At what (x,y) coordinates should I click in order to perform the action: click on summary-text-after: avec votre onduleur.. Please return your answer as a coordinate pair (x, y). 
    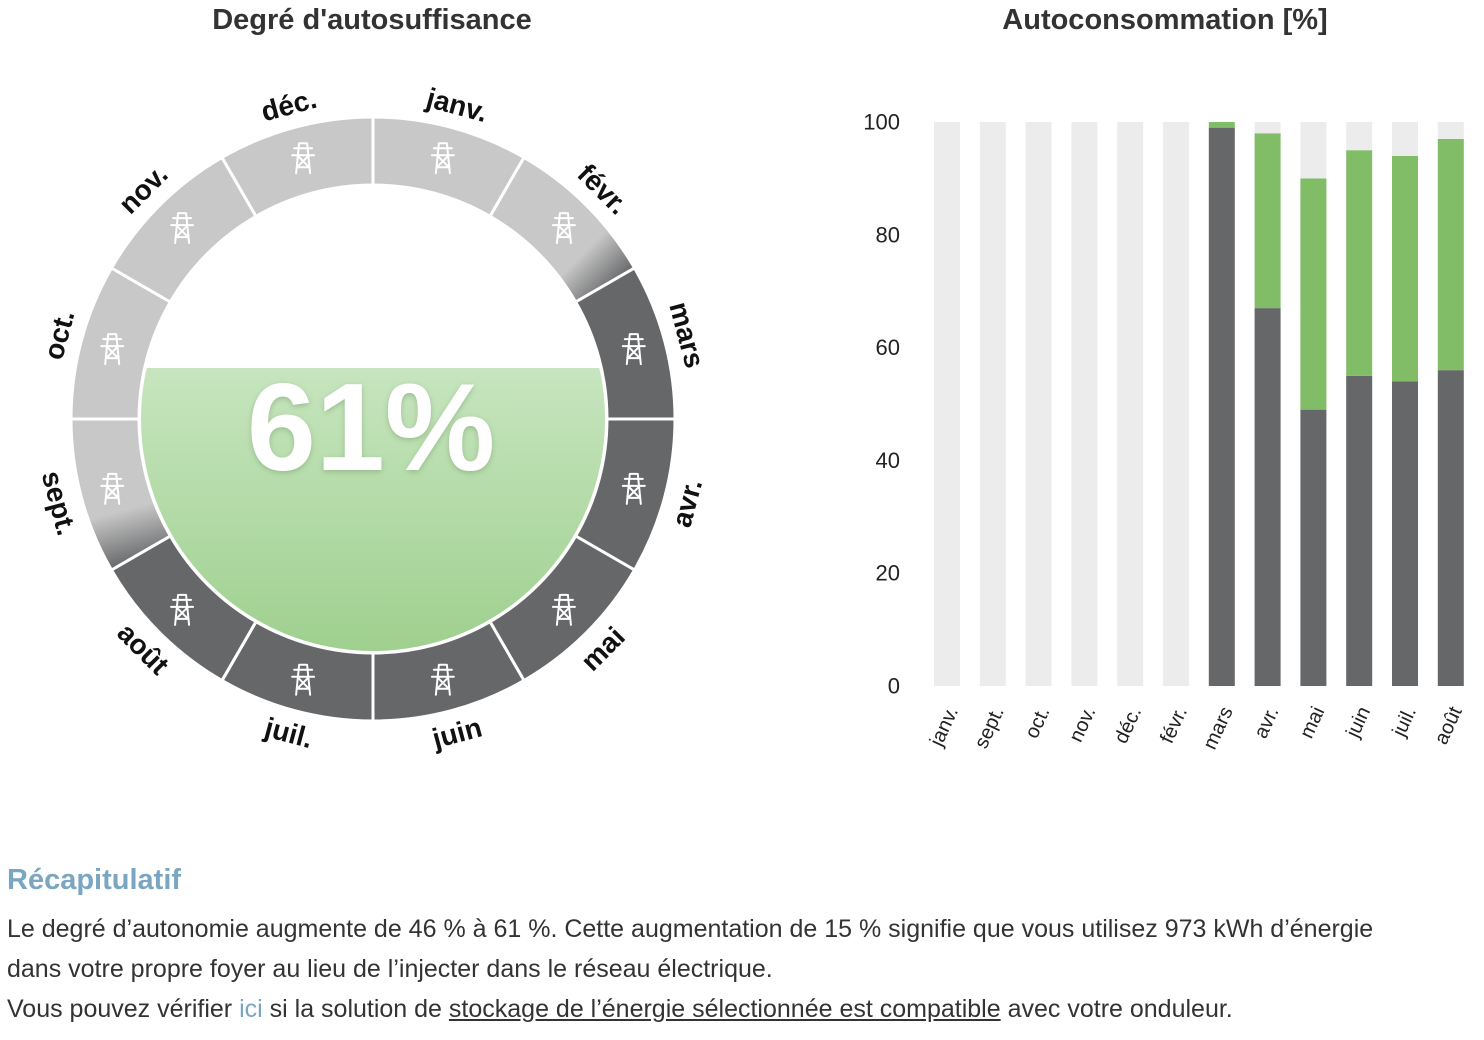
    Looking at the image, I should click on (1116, 1009).